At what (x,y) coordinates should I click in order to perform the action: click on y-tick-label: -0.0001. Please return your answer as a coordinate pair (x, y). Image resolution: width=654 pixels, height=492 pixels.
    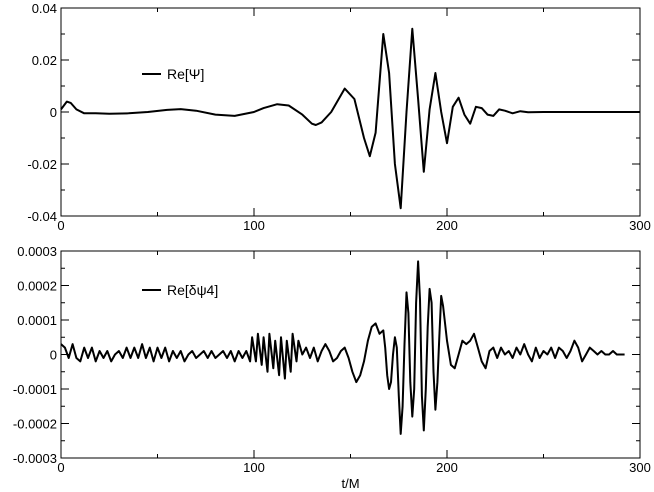
    Looking at the image, I should click on (35, 389).